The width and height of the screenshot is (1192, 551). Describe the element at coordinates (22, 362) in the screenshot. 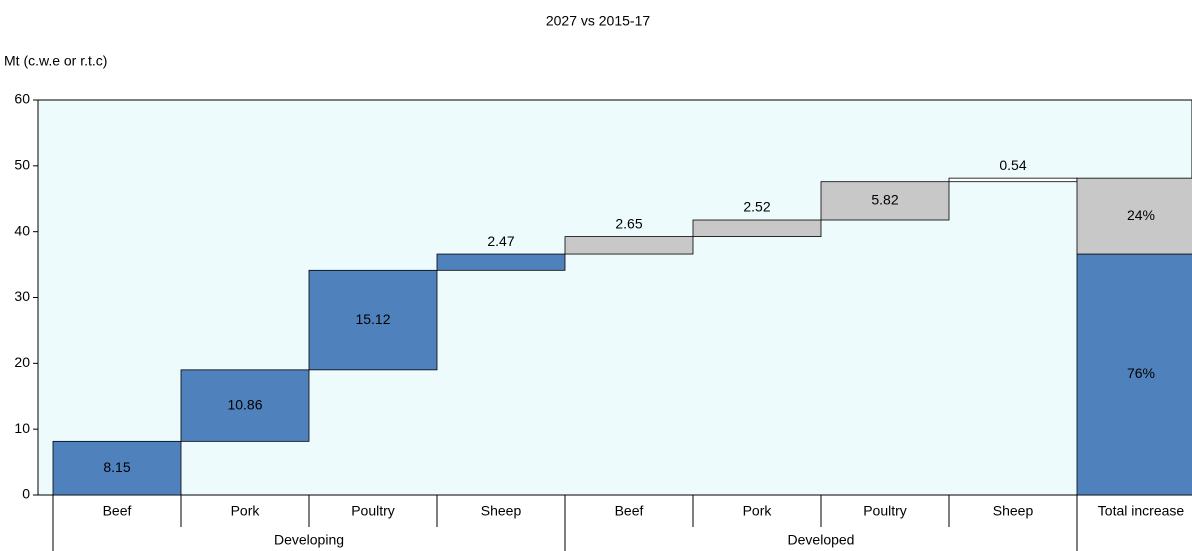

I see `y-tick-label: 20` at that location.